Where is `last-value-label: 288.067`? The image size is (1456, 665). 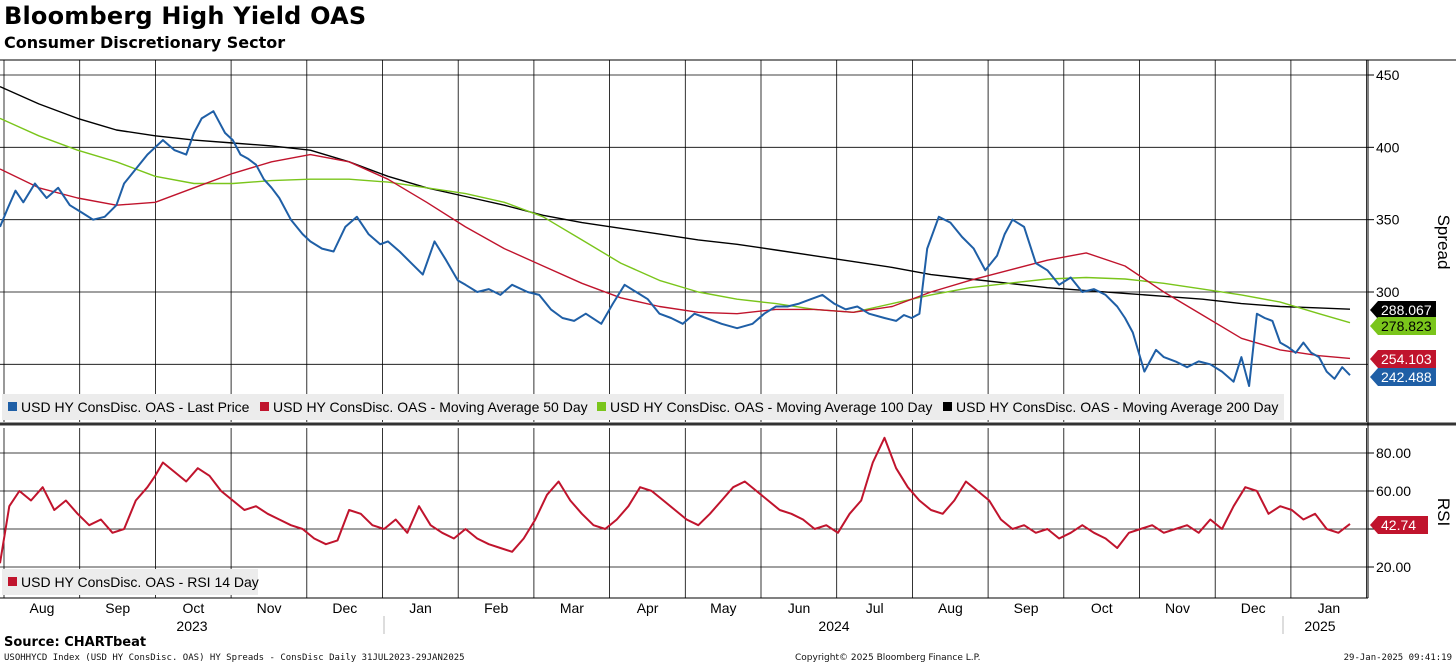 last-value-label: 288.067 is located at coordinates (1406, 310).